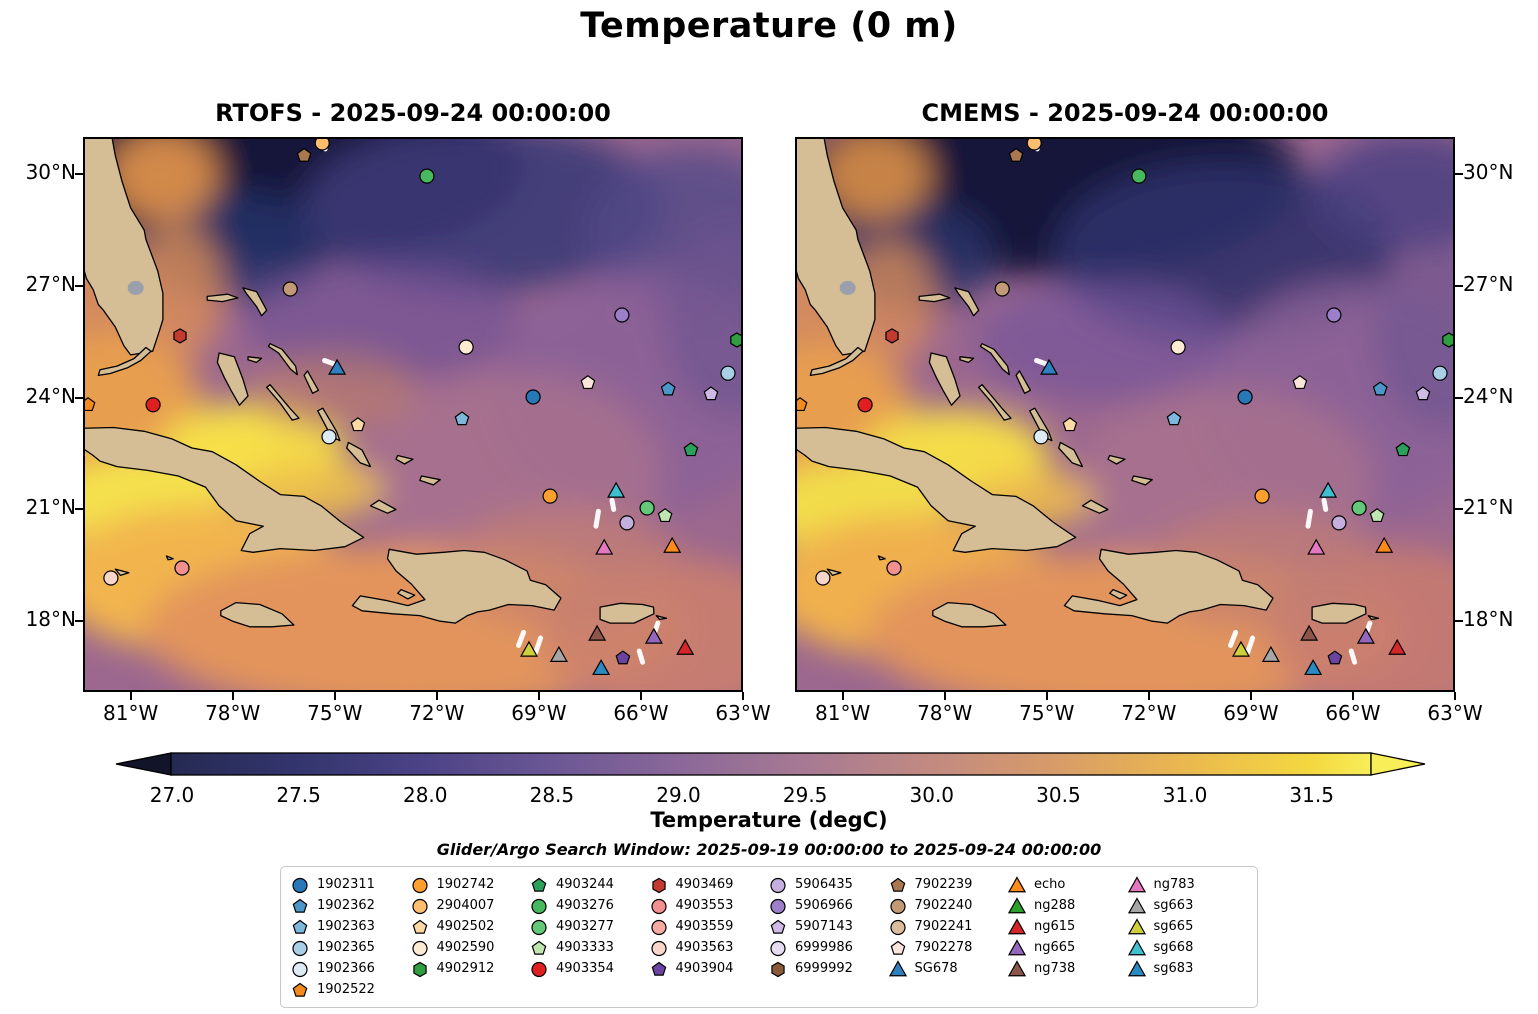 Image resolution: width=1538 pixels, height=1014 pixels. Describe the element at coordinates (558, 653) in the screenshot. I see `float-marker-sg663` at that location.